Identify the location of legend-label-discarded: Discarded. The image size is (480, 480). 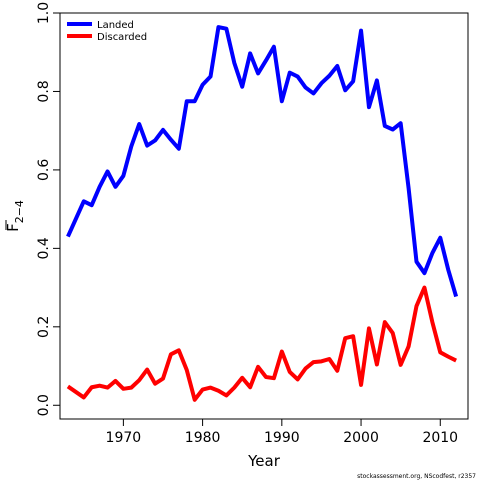
(122, 37).